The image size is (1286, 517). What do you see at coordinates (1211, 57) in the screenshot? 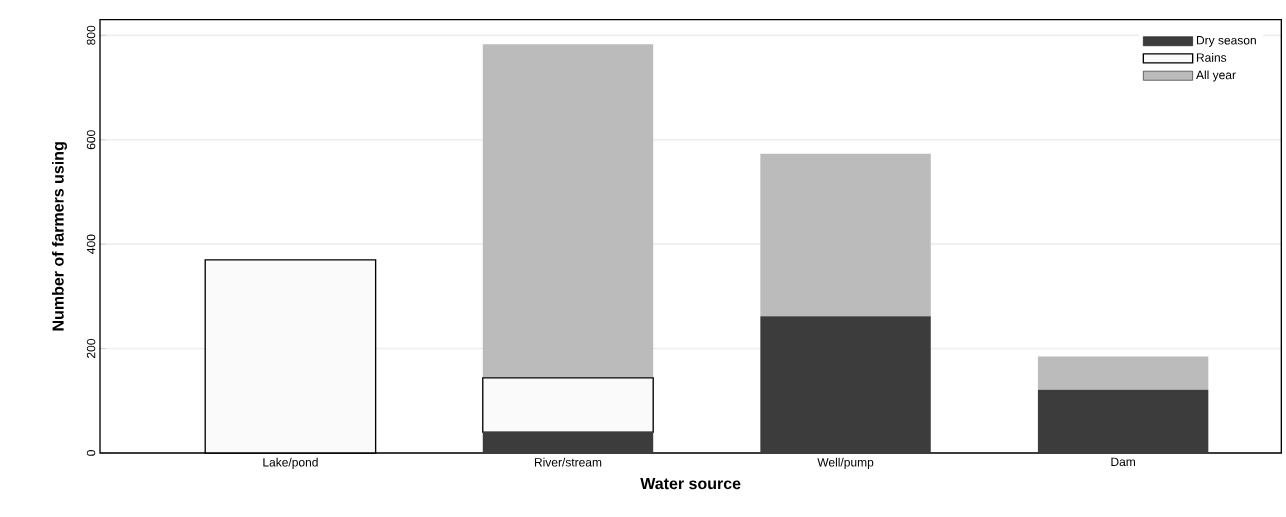
I see `legend-label: Rains` at bounding box center [1211, 57].